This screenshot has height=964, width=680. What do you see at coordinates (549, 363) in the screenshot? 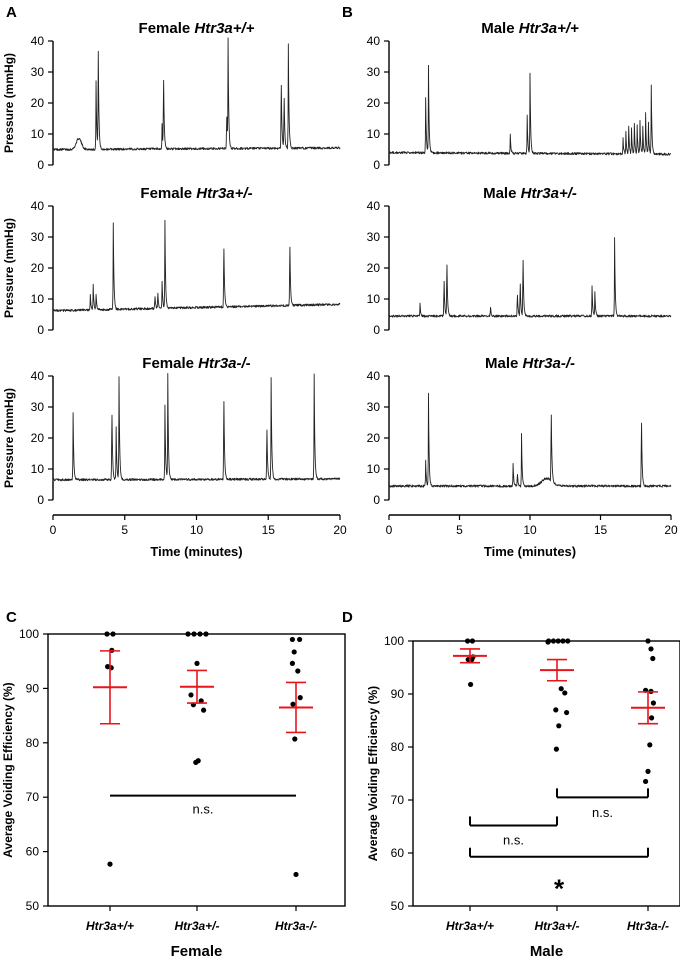
I see `trace-title-gene: Htr3a-/-` at bounding box center [549, 363].